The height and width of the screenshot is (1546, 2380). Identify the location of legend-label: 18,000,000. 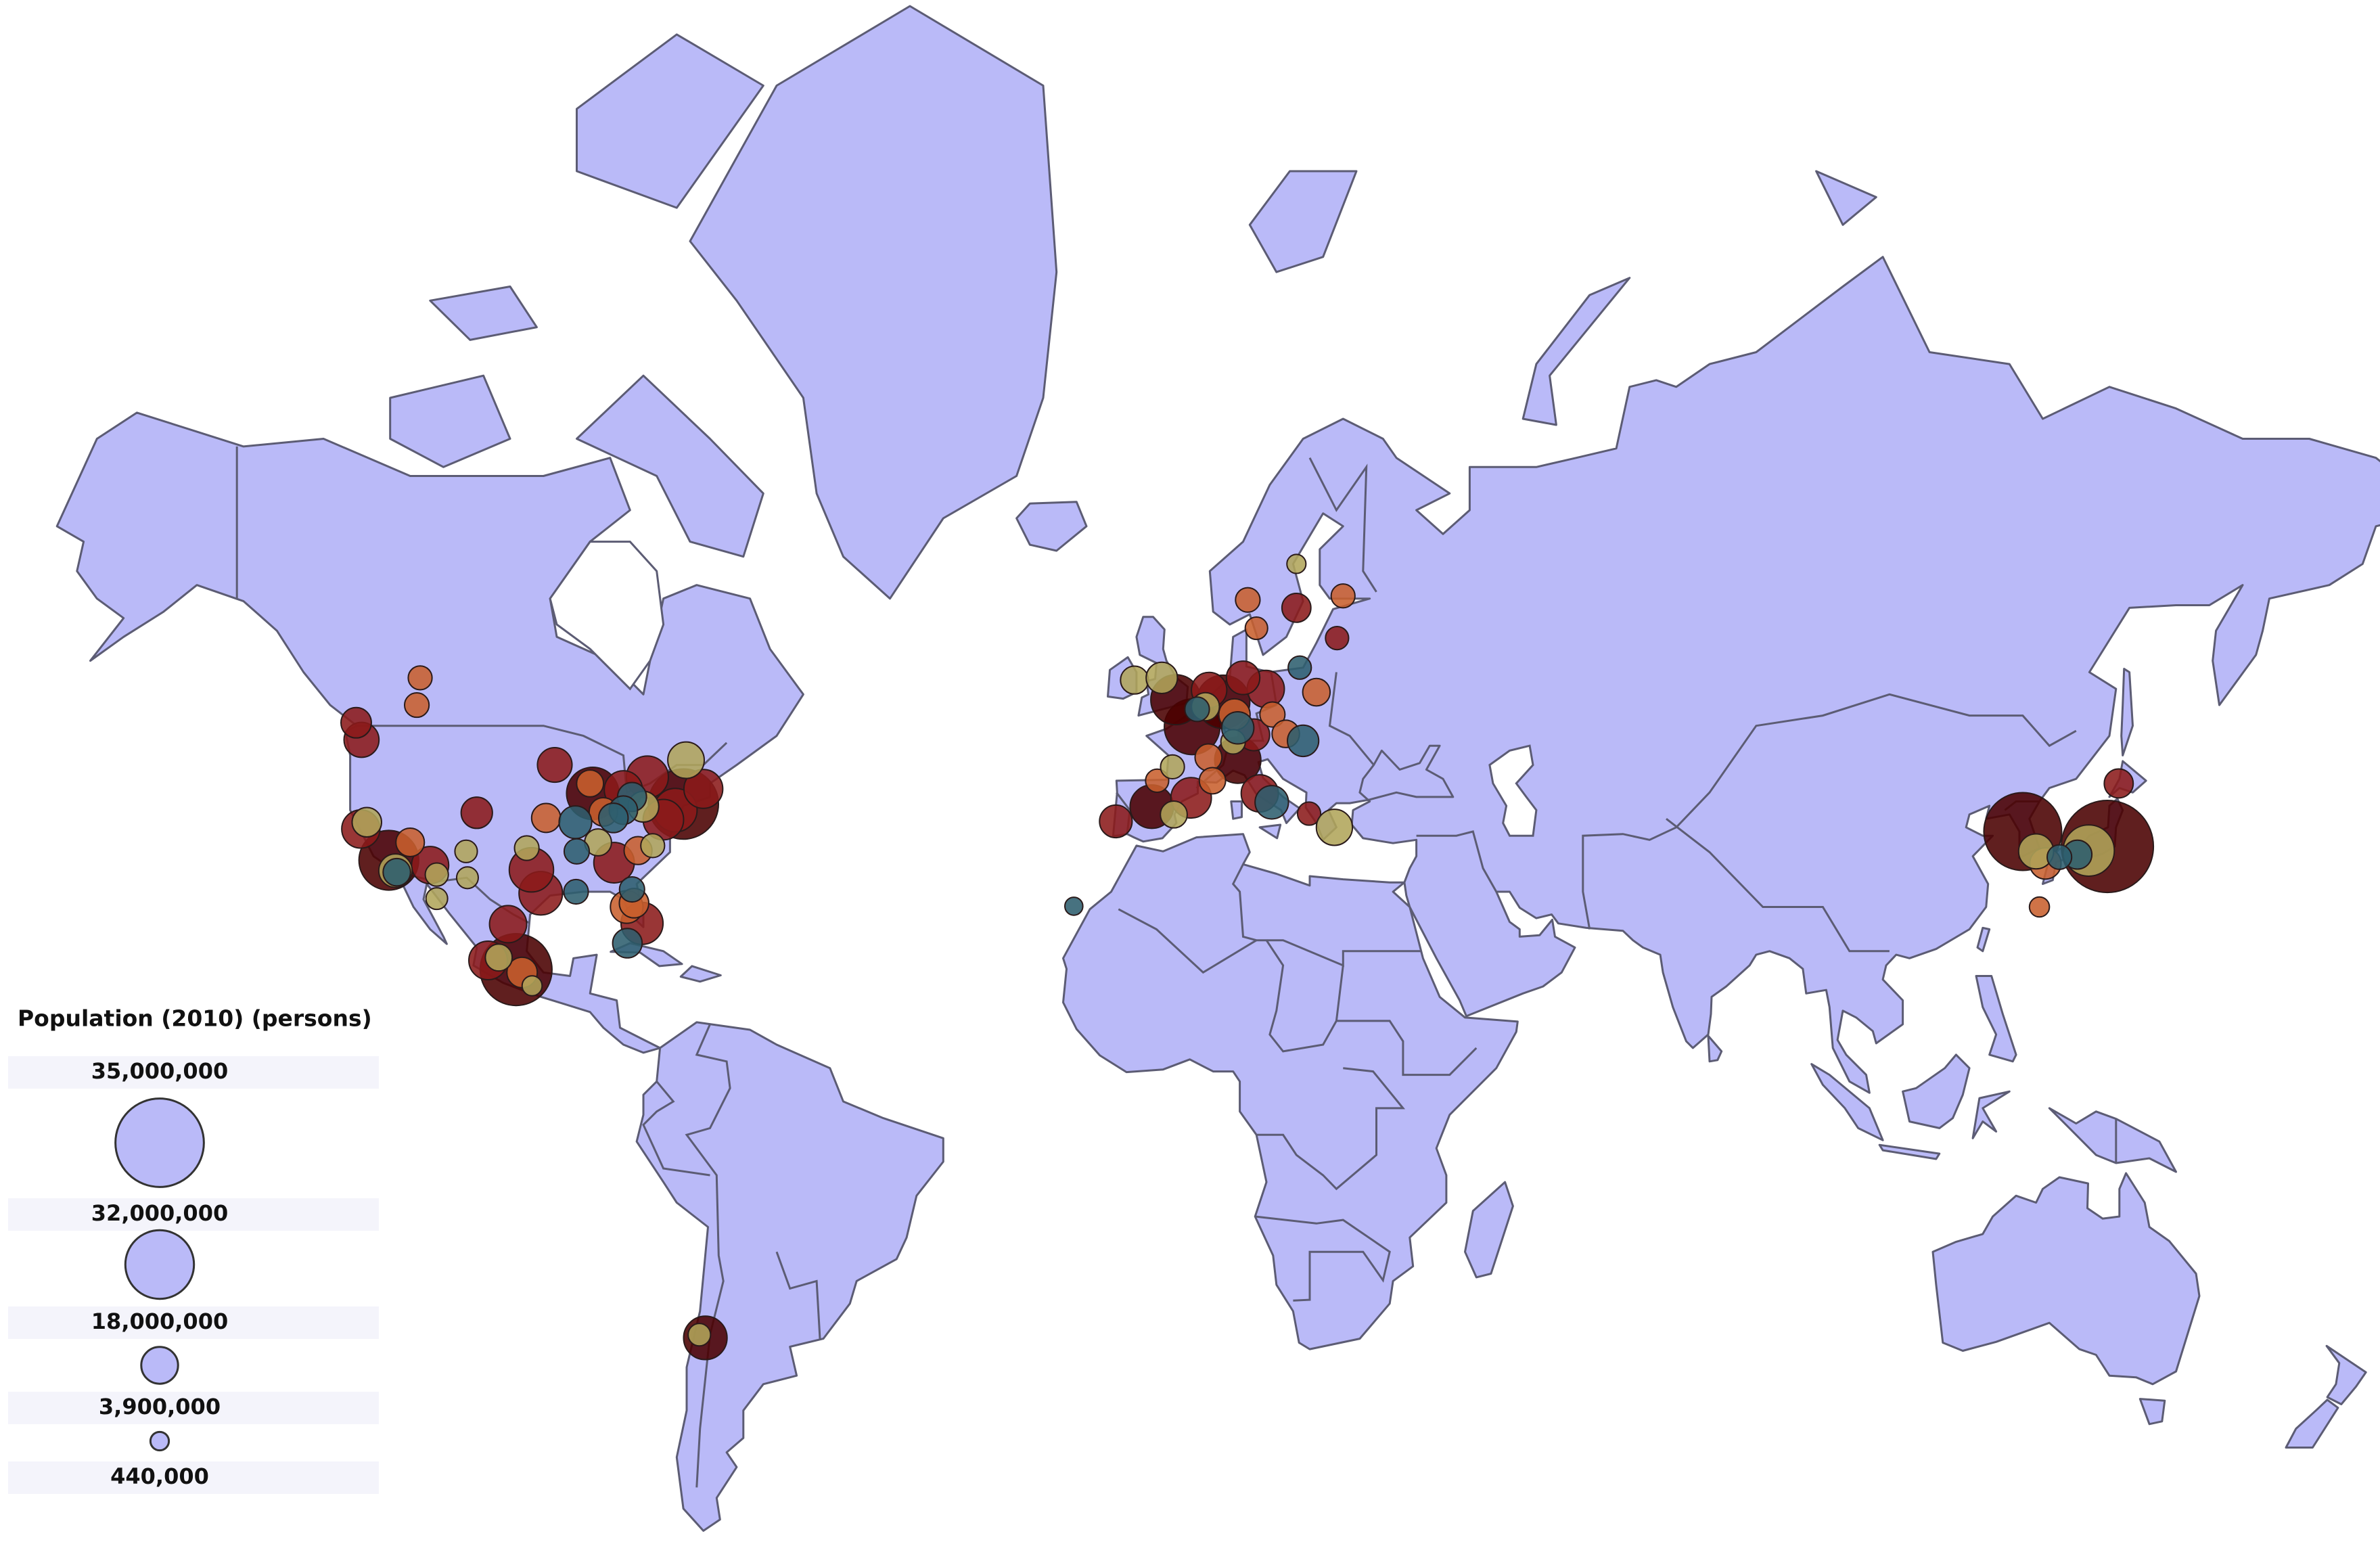
(159, 1321).